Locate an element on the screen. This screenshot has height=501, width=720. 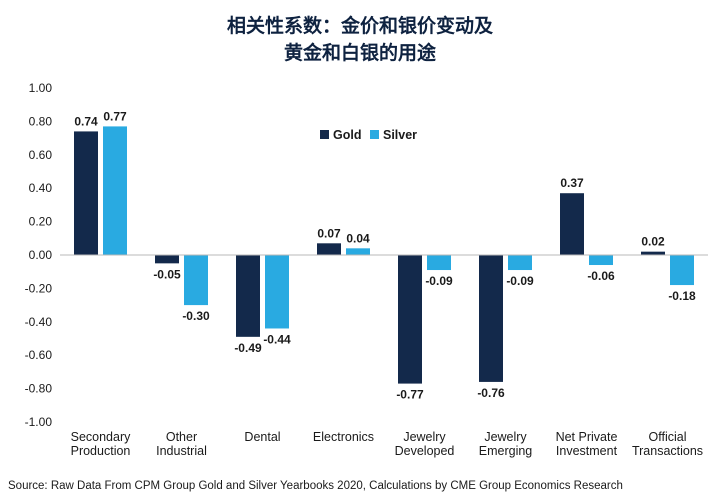
category-label: Other is located at coordinates (181, 437).